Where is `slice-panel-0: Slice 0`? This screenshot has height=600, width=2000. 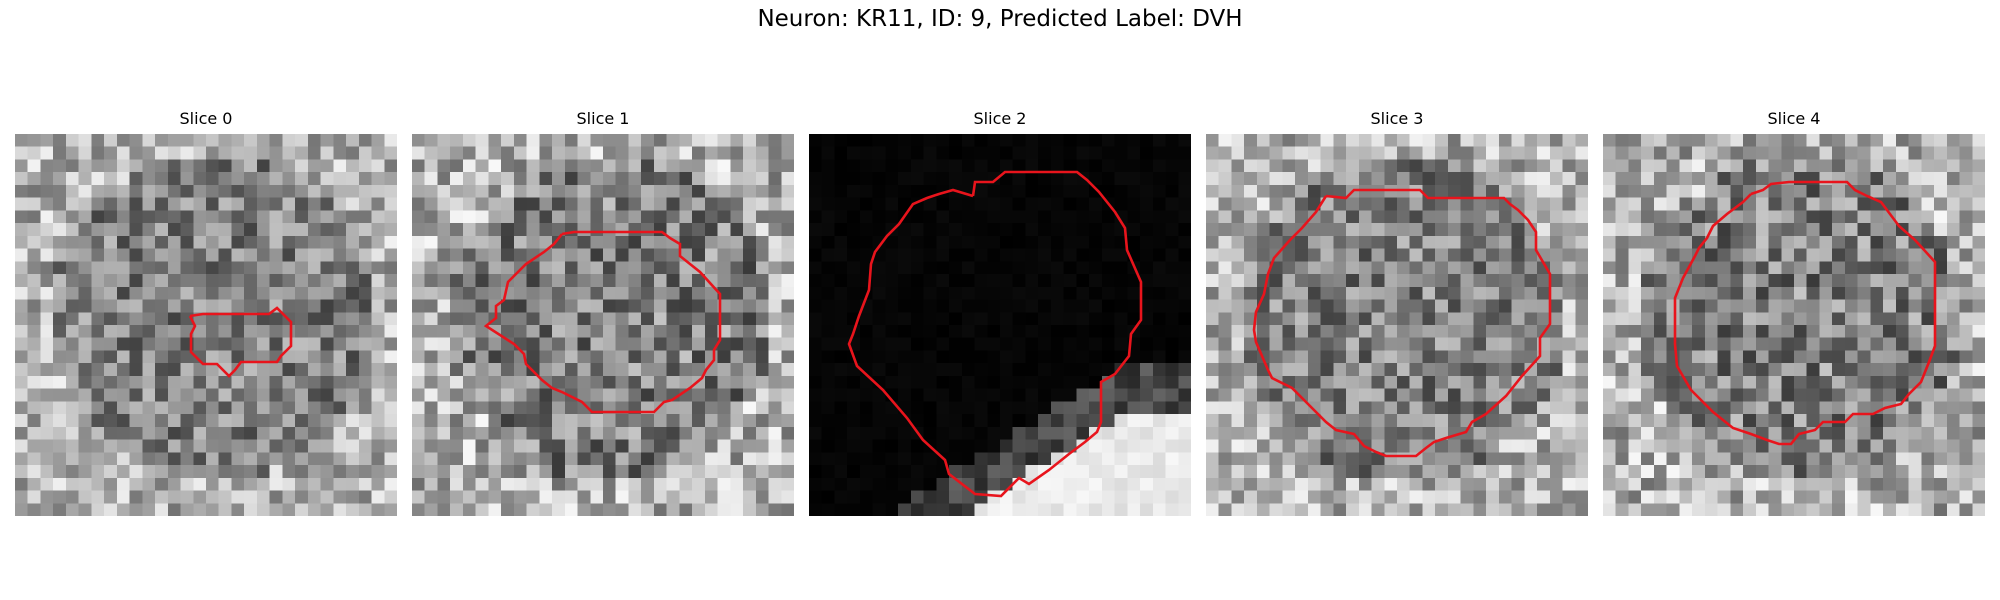 slice-panel-0: Slice 0 is located at coordinates (206, 312).